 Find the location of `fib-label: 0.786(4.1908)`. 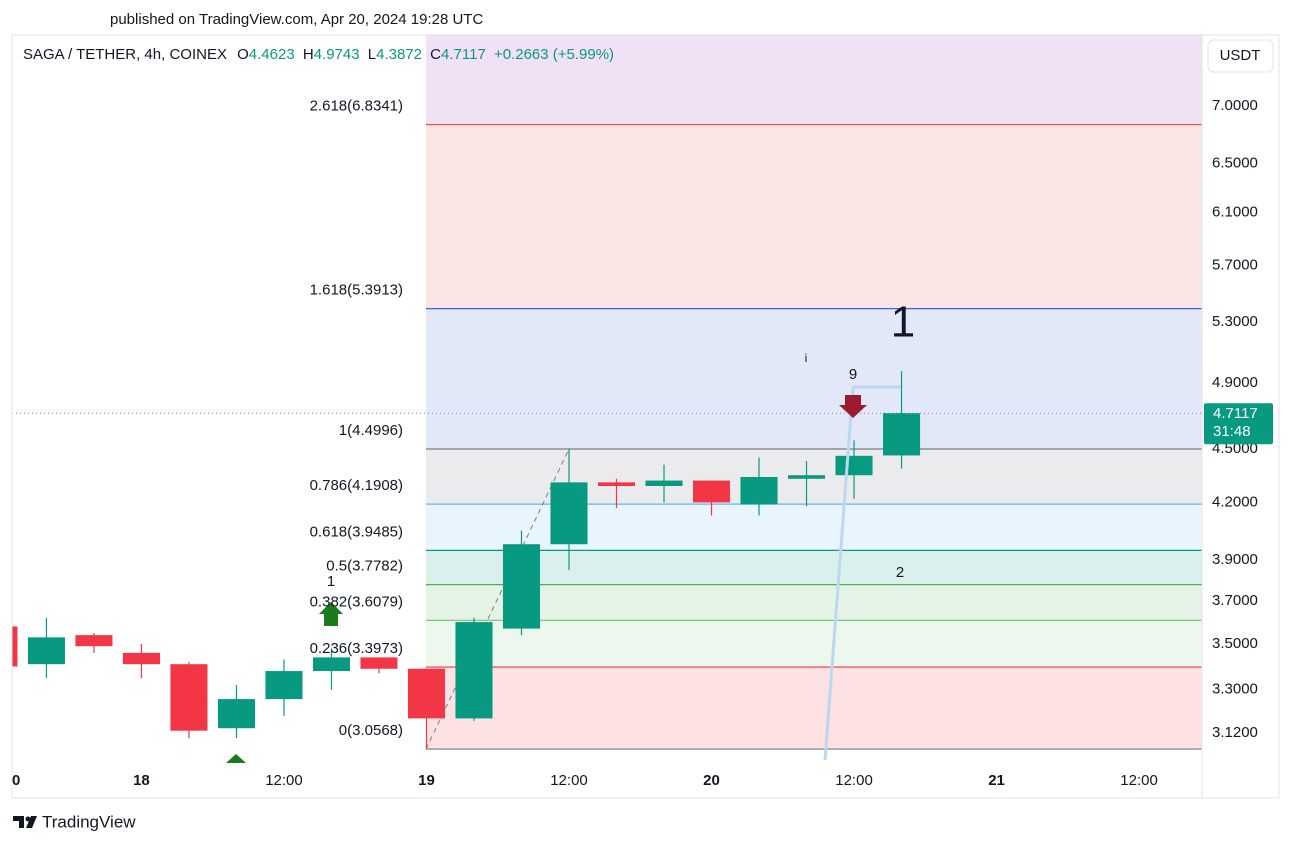

fib-label: 0.786(4.1908) is located at coordinates (356, 485).